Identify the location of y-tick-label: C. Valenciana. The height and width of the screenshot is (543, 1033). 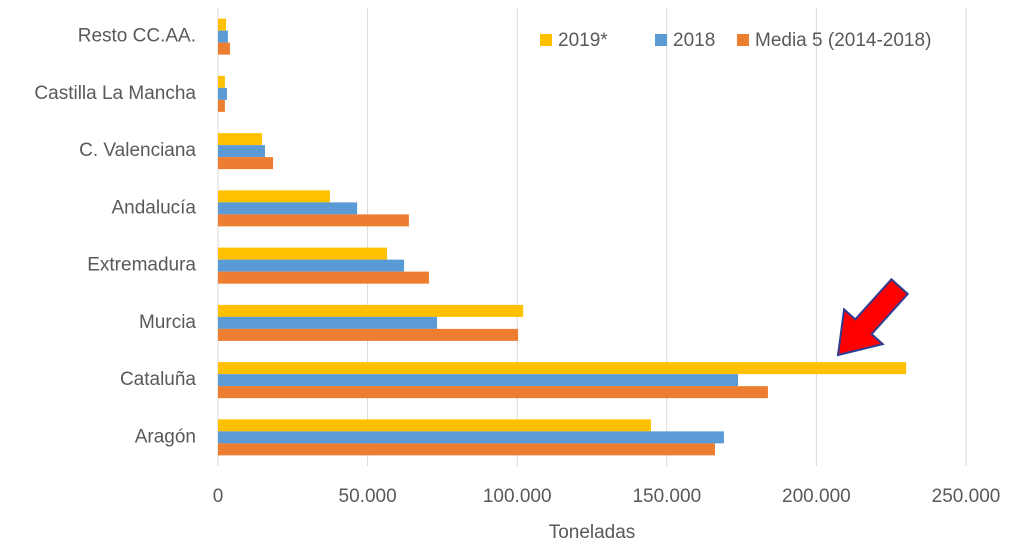
(137, 150).